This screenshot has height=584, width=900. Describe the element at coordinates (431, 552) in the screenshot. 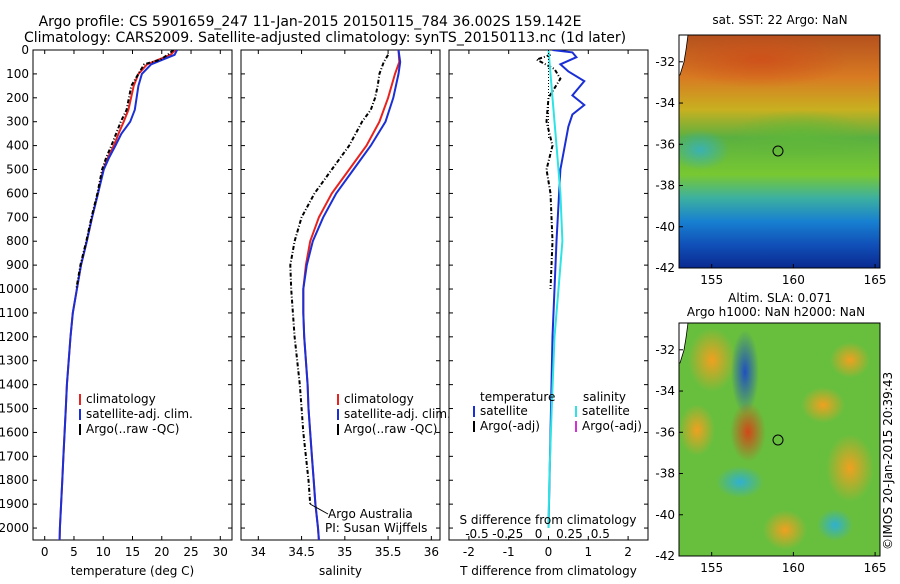

I see `x-tick-label: 36` at that location.